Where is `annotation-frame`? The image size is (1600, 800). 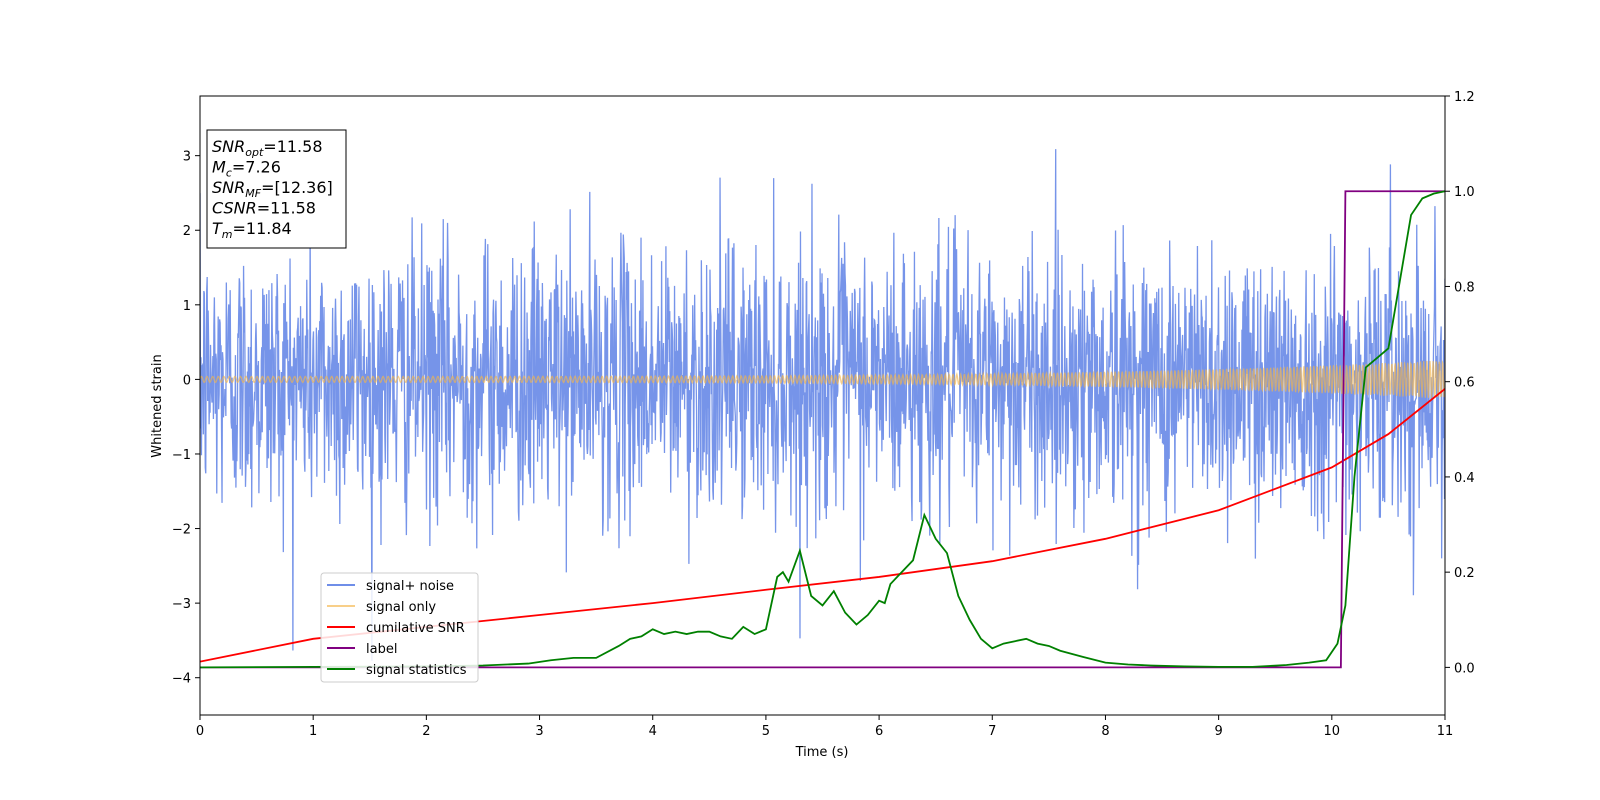 annotation-frame is located at coordinates (276, 189).